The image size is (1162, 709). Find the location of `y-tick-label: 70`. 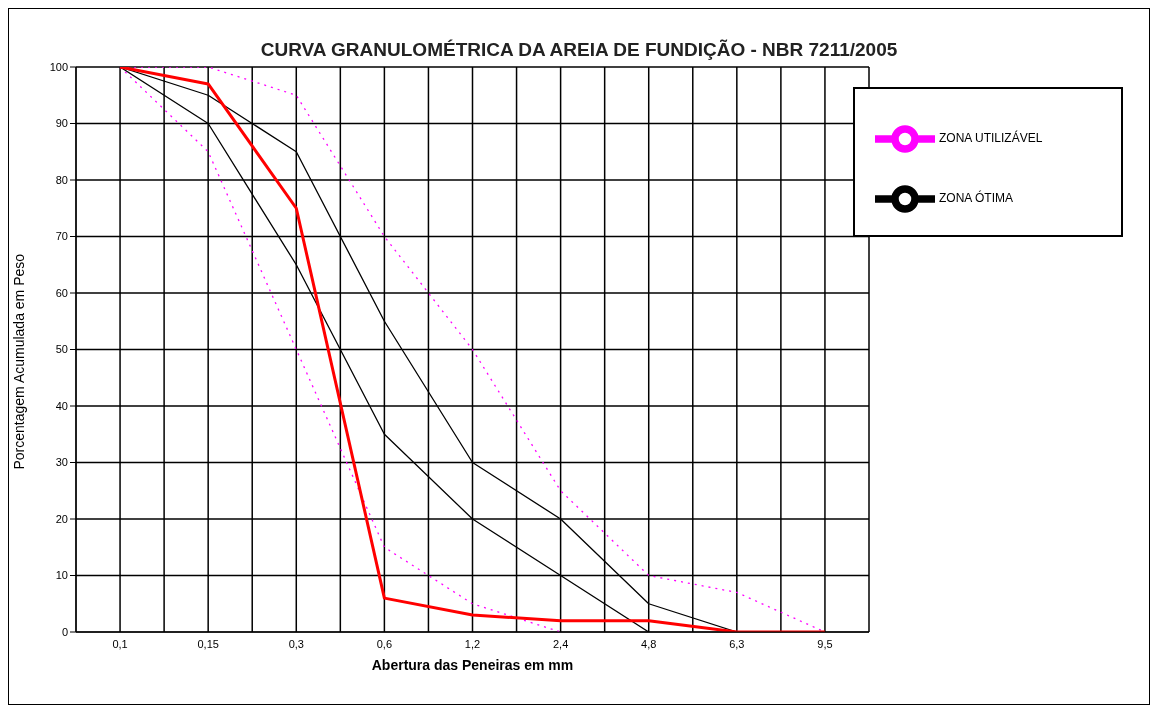

y-tick-label: 70 is located at coordinates (61, 236).